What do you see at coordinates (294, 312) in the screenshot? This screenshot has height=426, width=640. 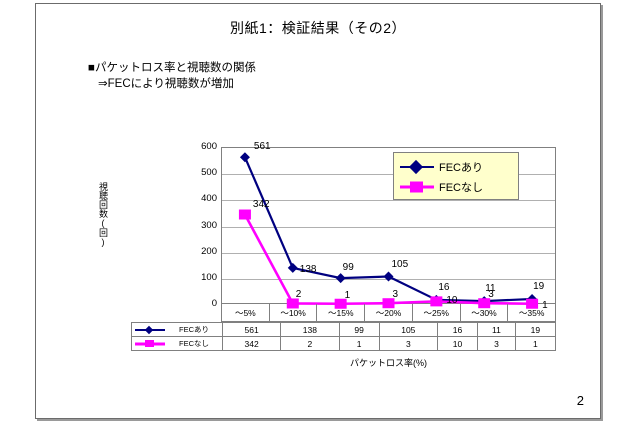 I see `x-tick-label: ～10%` at bounding box center [294, 312].